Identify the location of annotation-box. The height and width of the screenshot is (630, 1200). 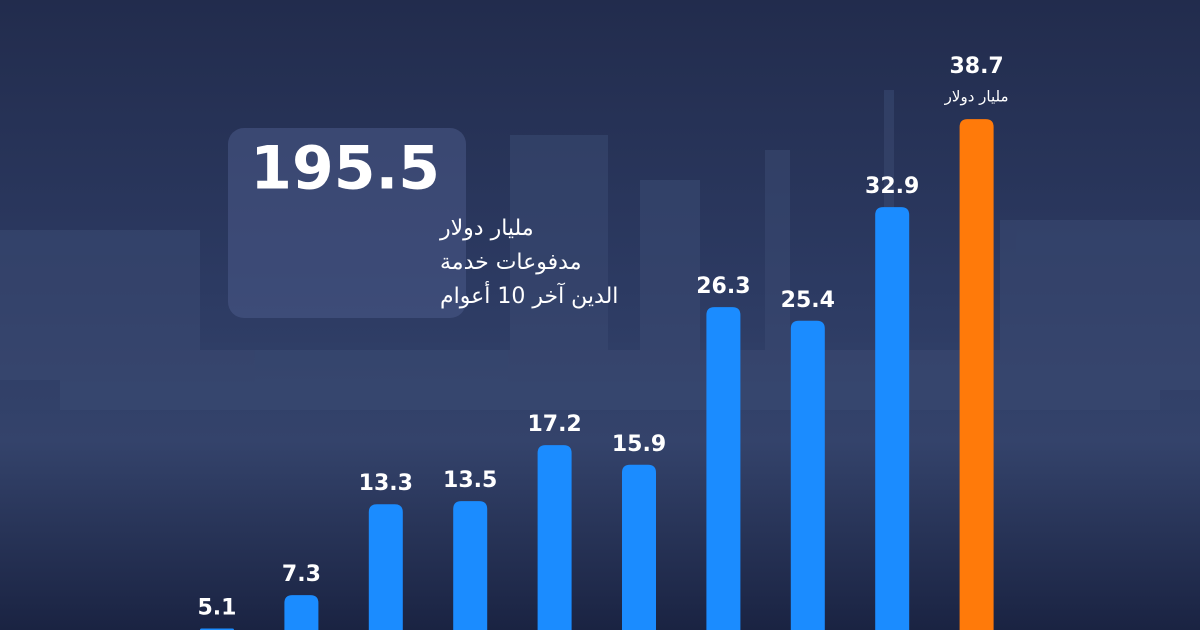
(347, 223).